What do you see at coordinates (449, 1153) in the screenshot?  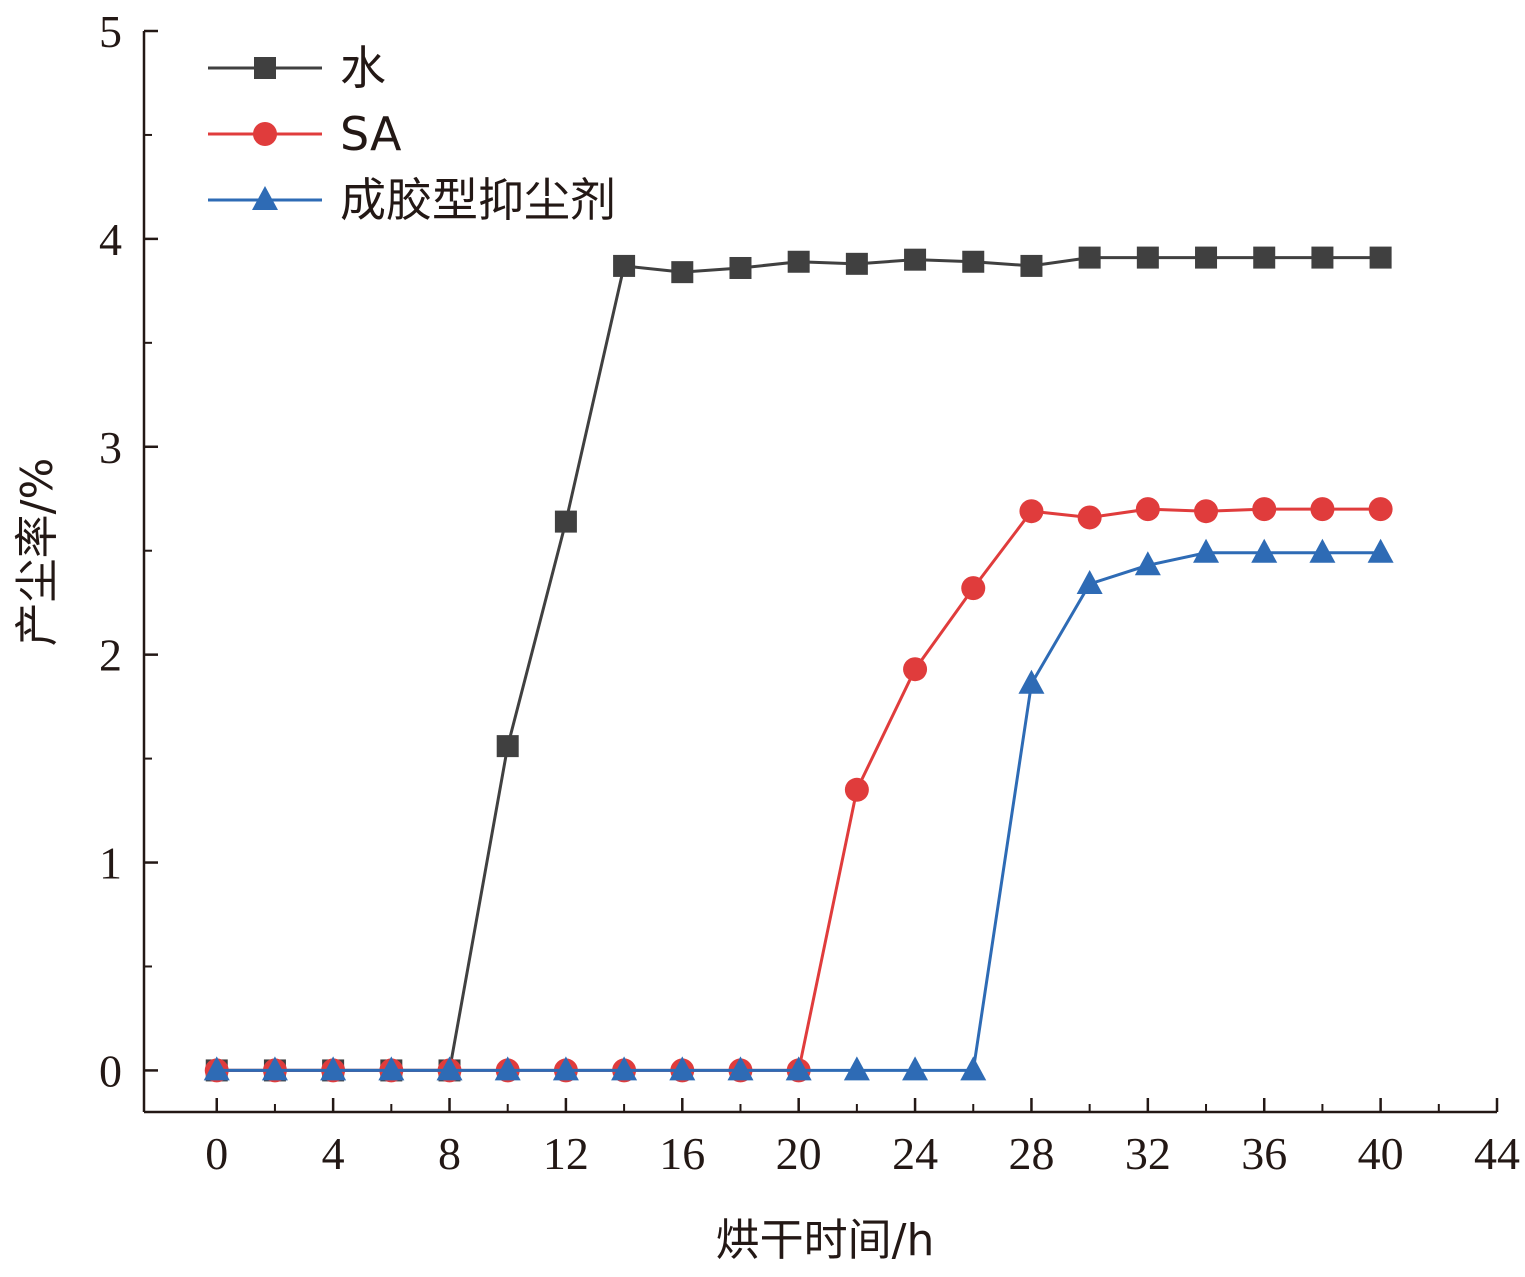 I see `x-tick-label: 8` at bounding box center [449, 1153].